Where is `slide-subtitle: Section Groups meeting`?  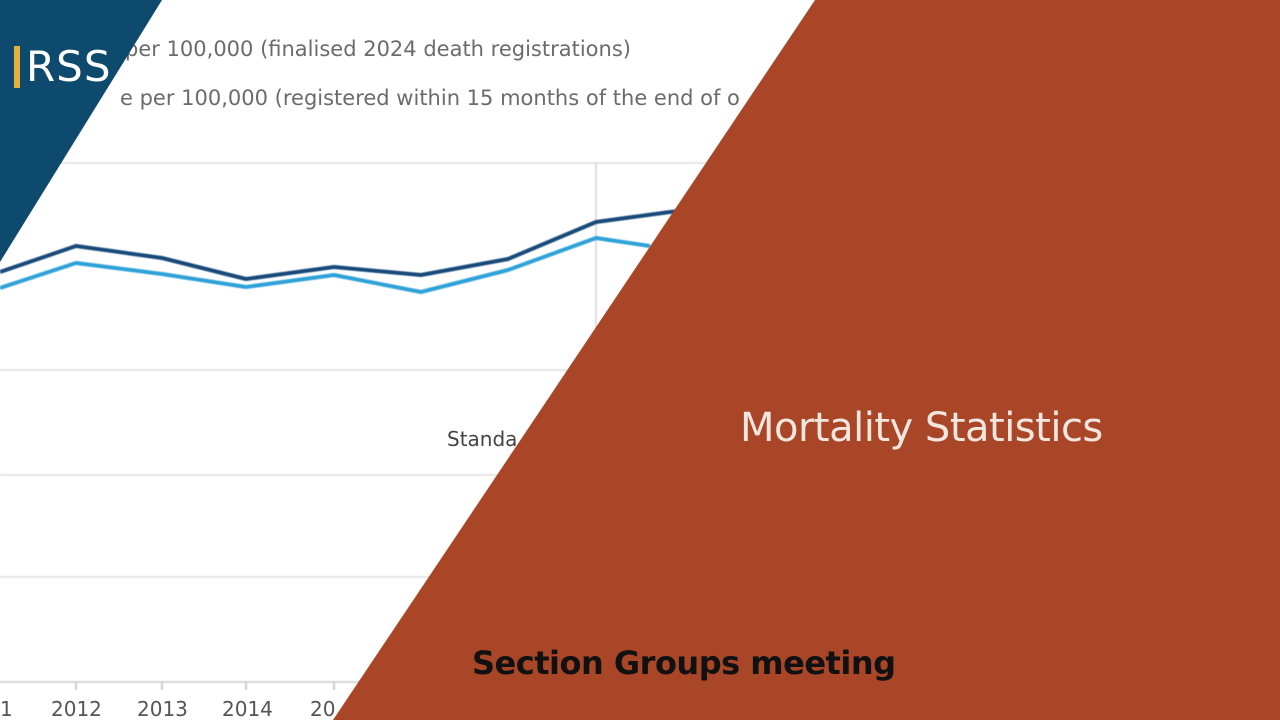
slide-subtitle: Section Groups meeting is located at coordinates (684, 663).